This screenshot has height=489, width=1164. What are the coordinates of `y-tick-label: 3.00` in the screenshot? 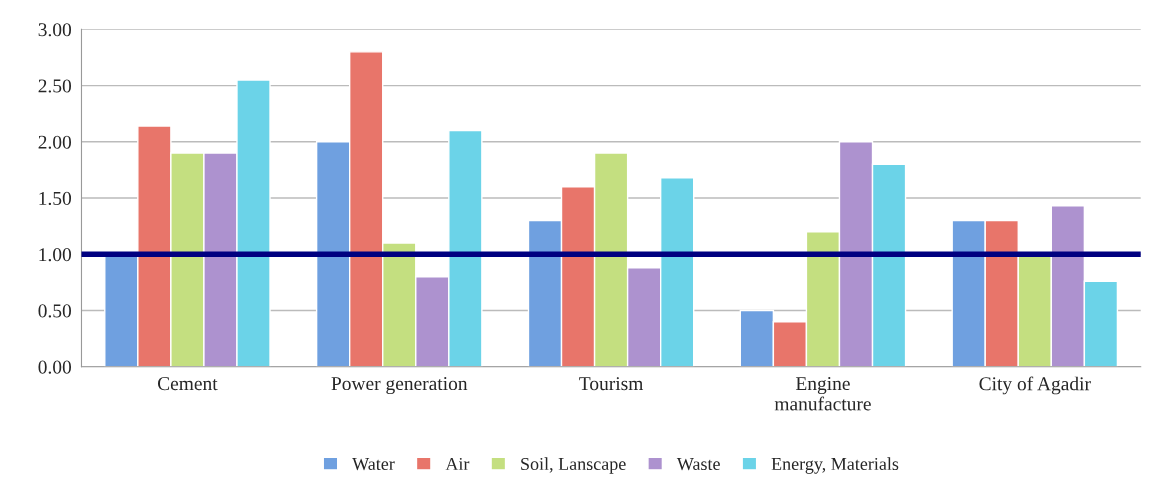 It's located at (55, 30).